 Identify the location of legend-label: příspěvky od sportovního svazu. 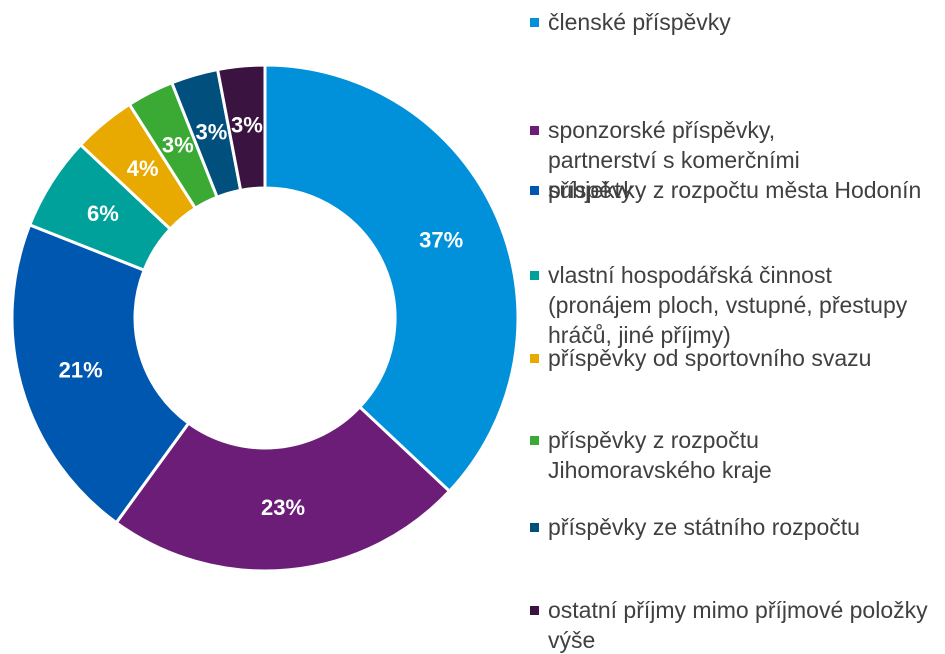
(710, 358).